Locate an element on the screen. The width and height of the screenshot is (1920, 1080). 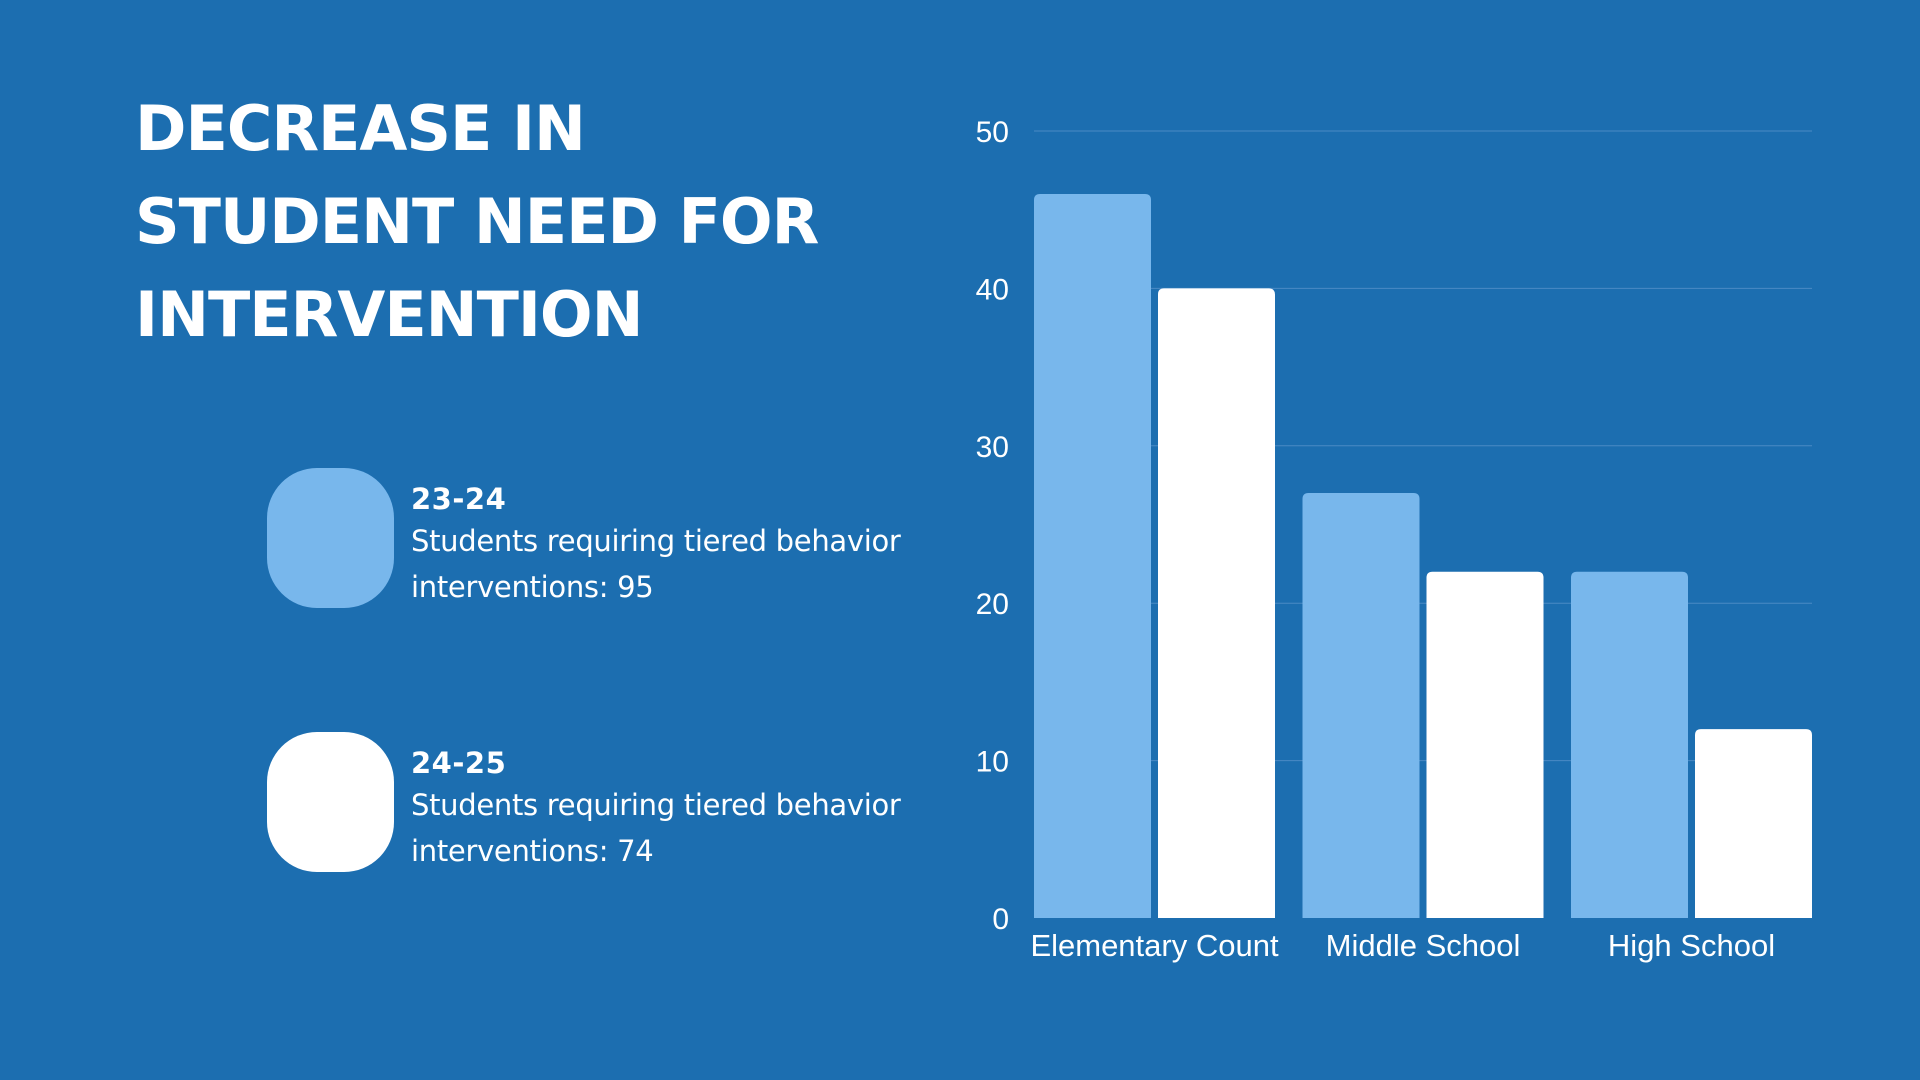
y-tick-label: 10 is located at coordinates (992, 762).